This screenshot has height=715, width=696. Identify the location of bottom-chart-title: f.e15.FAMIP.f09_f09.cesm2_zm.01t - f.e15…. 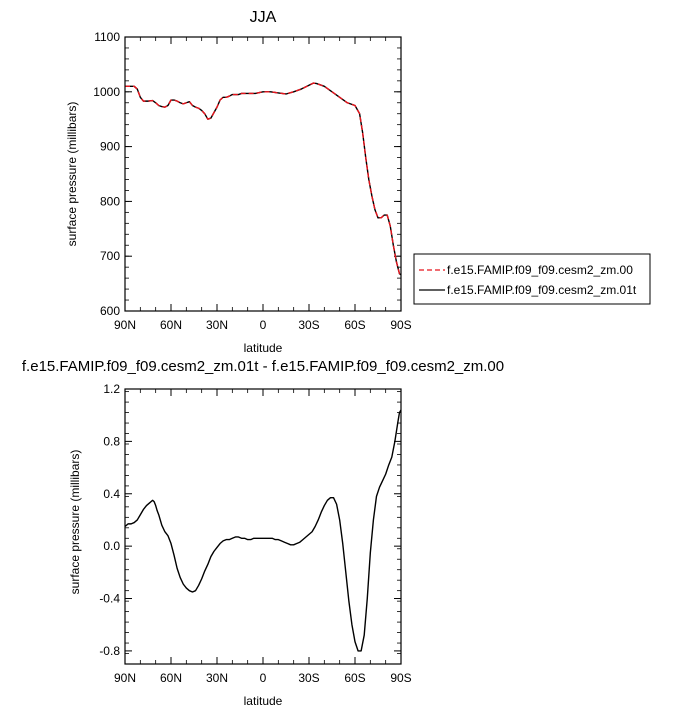
(263, 366).